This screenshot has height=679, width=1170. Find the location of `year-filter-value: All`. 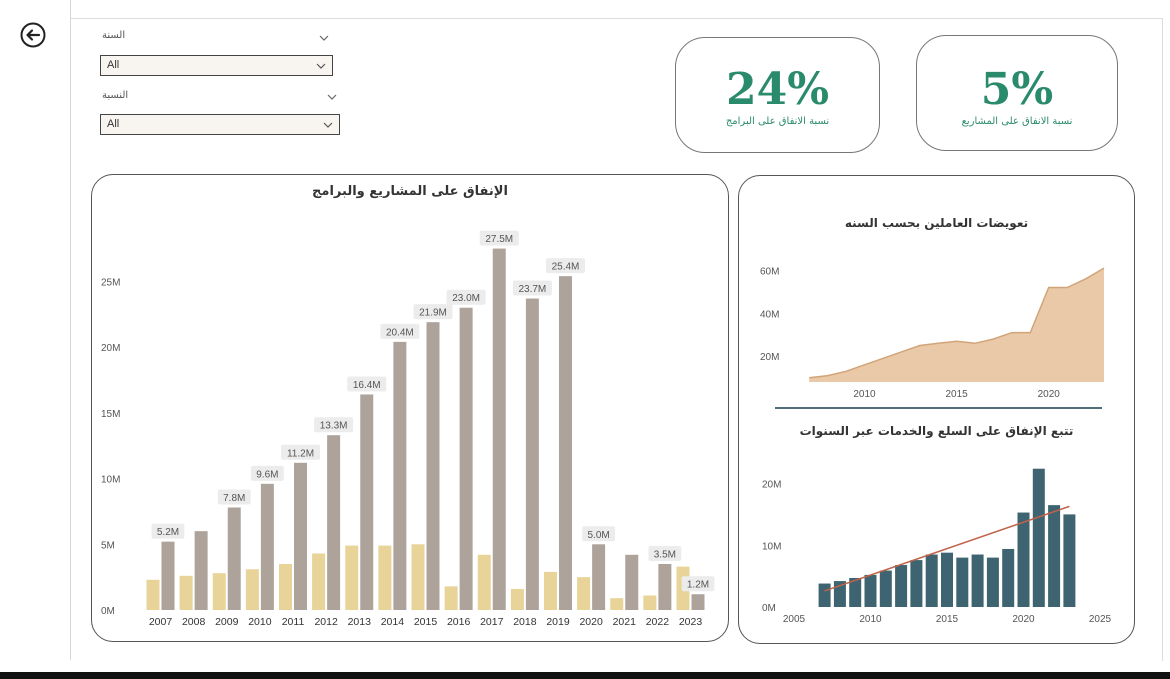

year-filter-value: All is located at coordinates (113, 65).